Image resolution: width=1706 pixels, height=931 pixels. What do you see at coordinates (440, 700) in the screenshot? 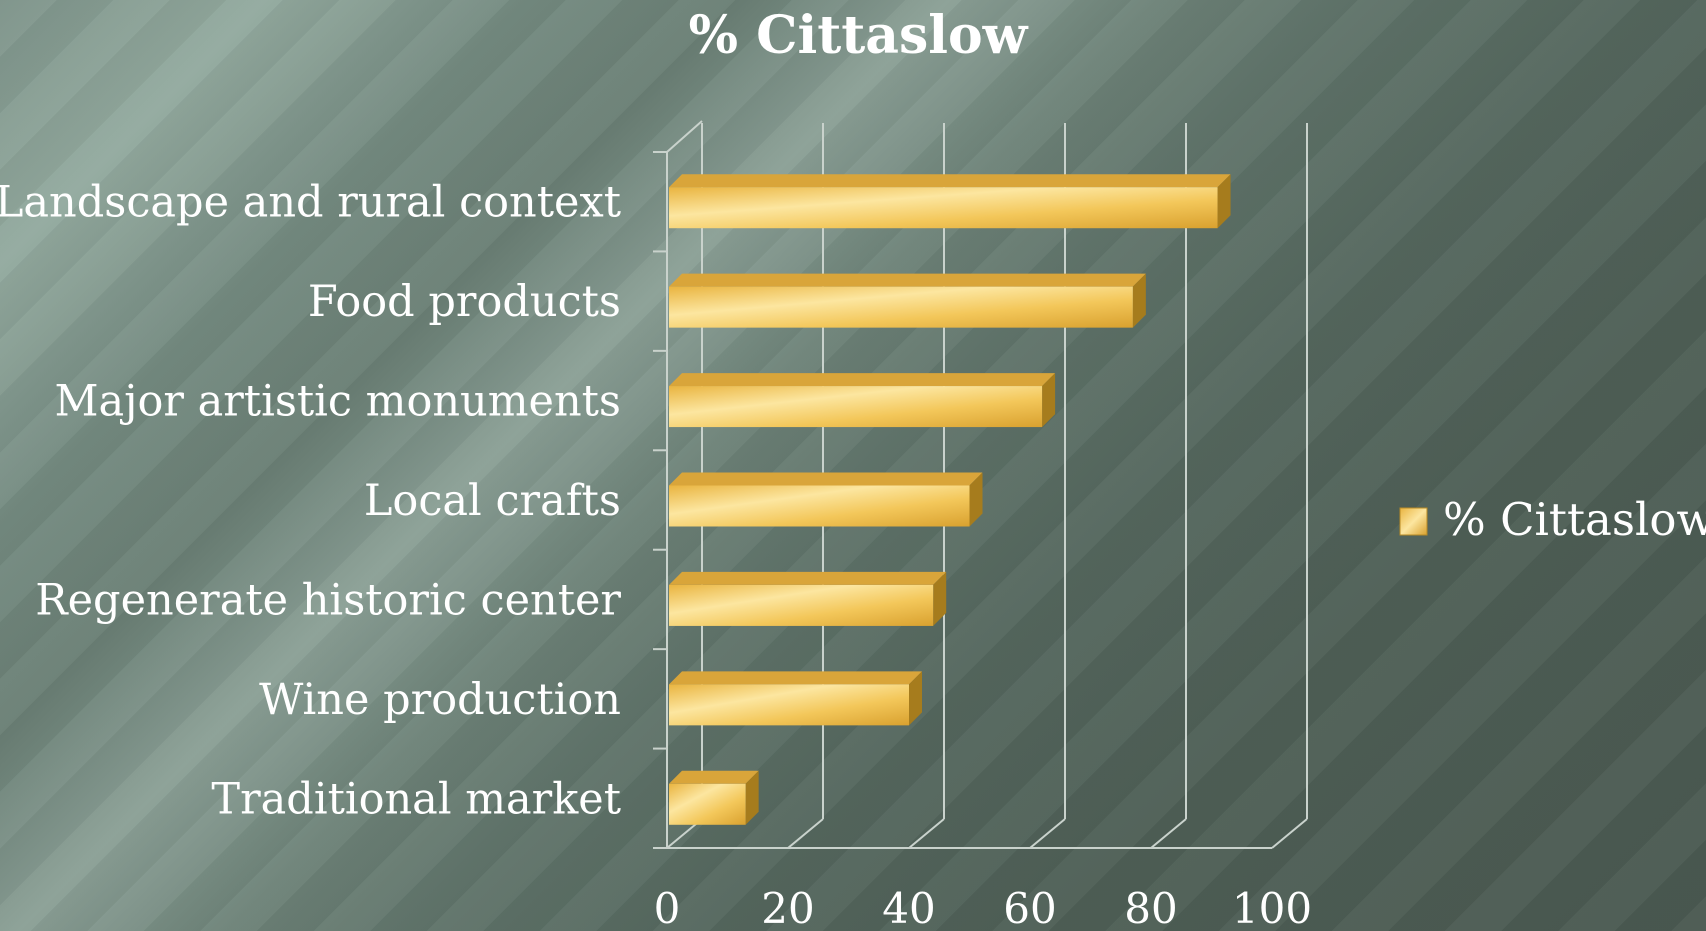
I see `category-label: Wine production` at bounding box center [440, 700].